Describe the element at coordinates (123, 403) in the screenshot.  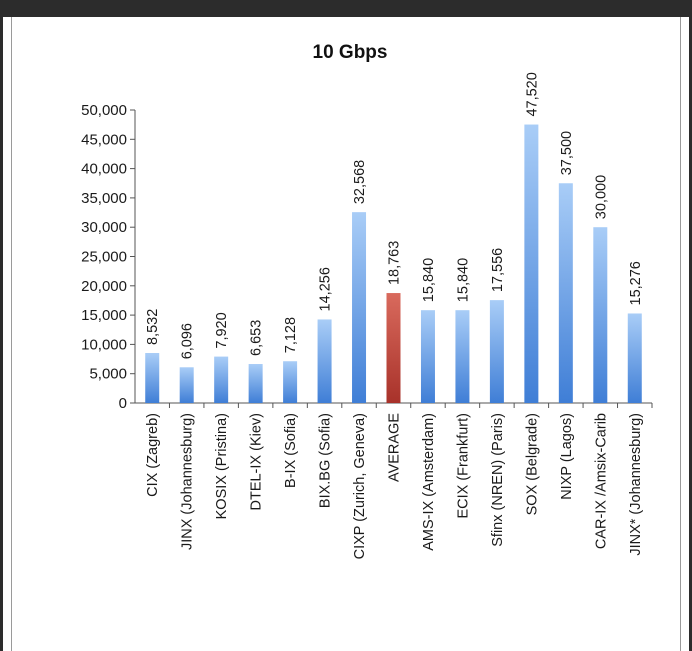
I see `y-tick-label: 0` at that location.